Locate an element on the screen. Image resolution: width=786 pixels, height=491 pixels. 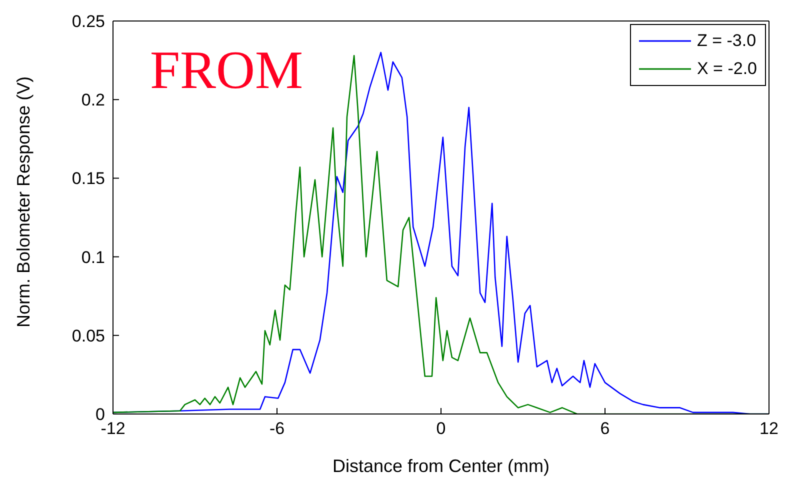
y-tick-label: 0.15 is located at coordinates (88, 178).